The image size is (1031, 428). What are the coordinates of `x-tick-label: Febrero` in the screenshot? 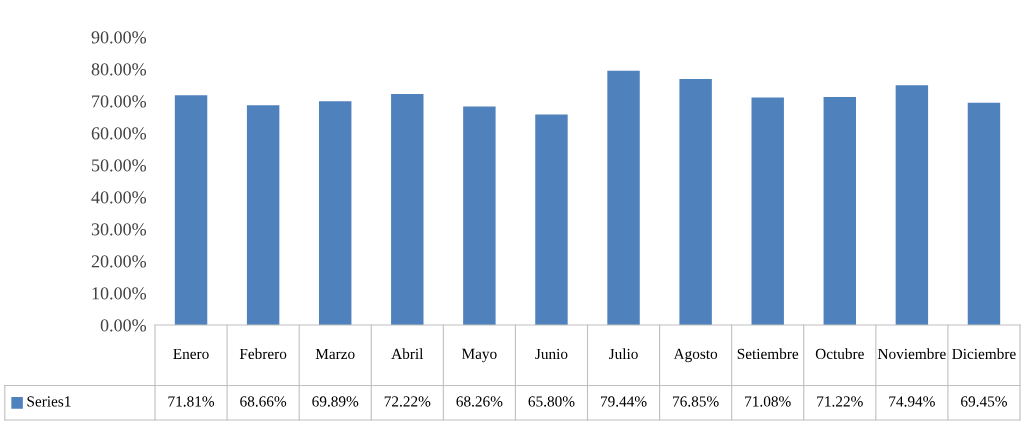 It's located at (263, 354).